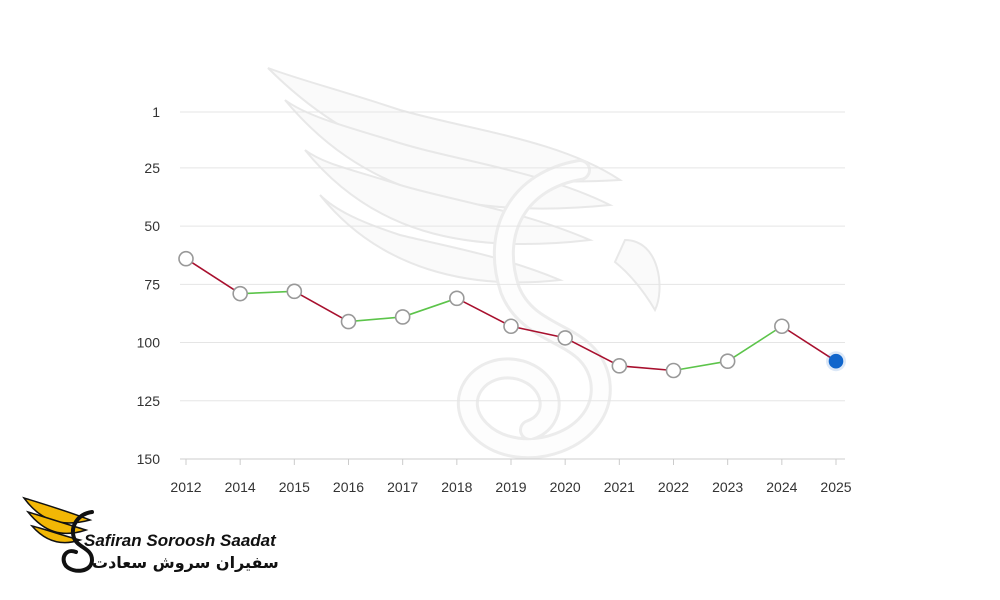 This screenshot has width=1000, height=600. Describe the element at coordinates (836, 361) in the screenshot. I see `latest-data-point` at that location.